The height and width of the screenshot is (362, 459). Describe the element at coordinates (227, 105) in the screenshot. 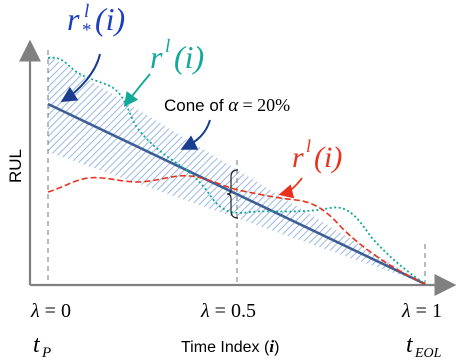

I see `cone-label: Cone of α = 20%` at that location.